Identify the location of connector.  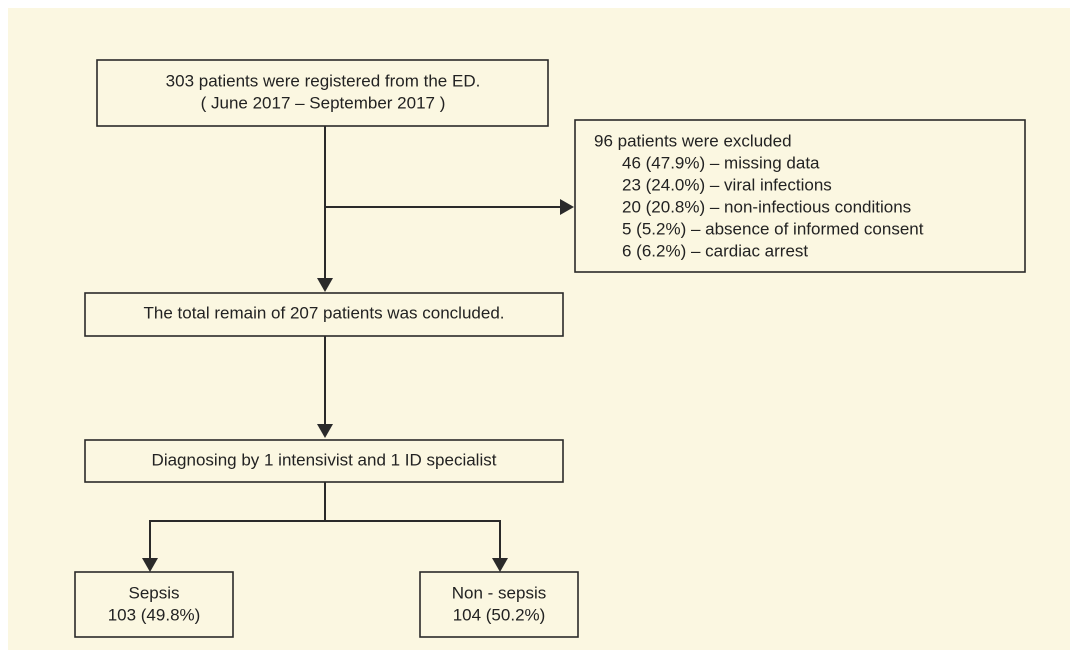
(325, 540).